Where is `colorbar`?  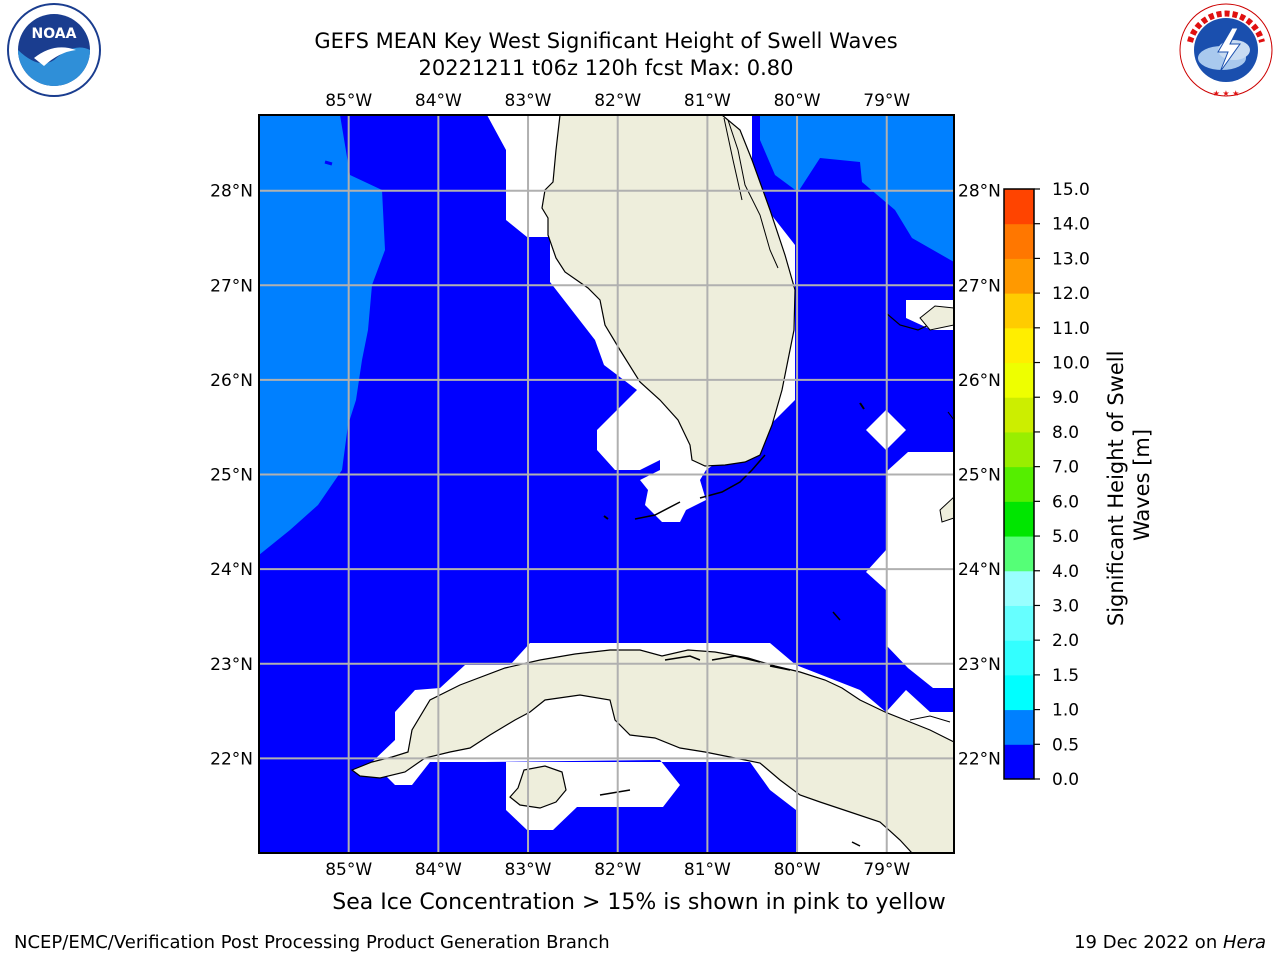 colorbar is located at coordinates (1021, 484).